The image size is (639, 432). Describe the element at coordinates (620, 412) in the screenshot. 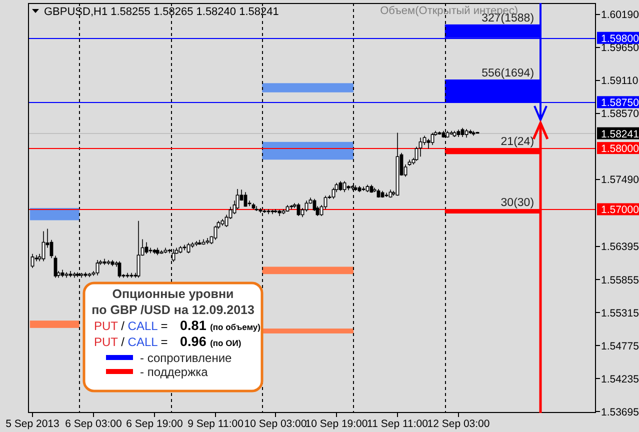

I see `y-tick-label: 1.53695` at that location.